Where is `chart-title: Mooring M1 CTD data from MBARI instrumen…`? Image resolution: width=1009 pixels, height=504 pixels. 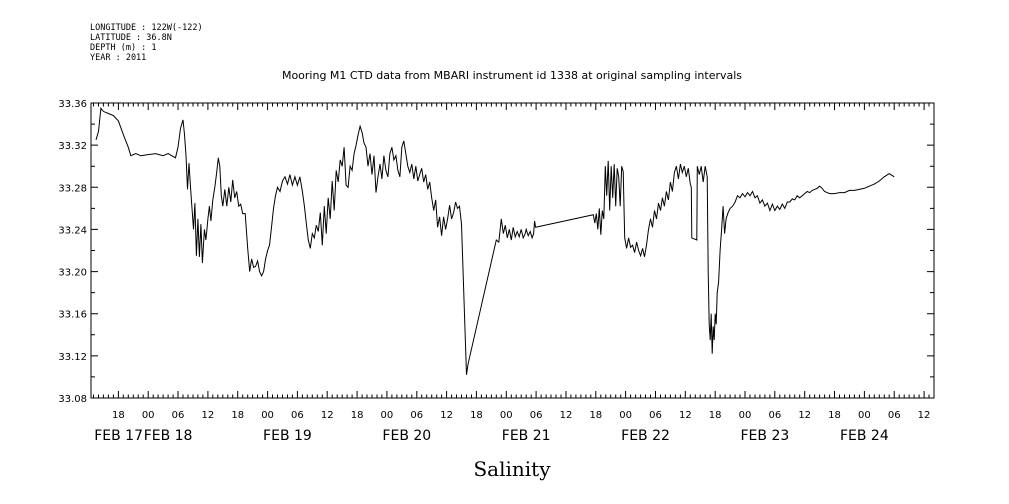 chart-title: Mooring M1 CTD data from MBARI instrumen… is located at coordinates (512, 75).